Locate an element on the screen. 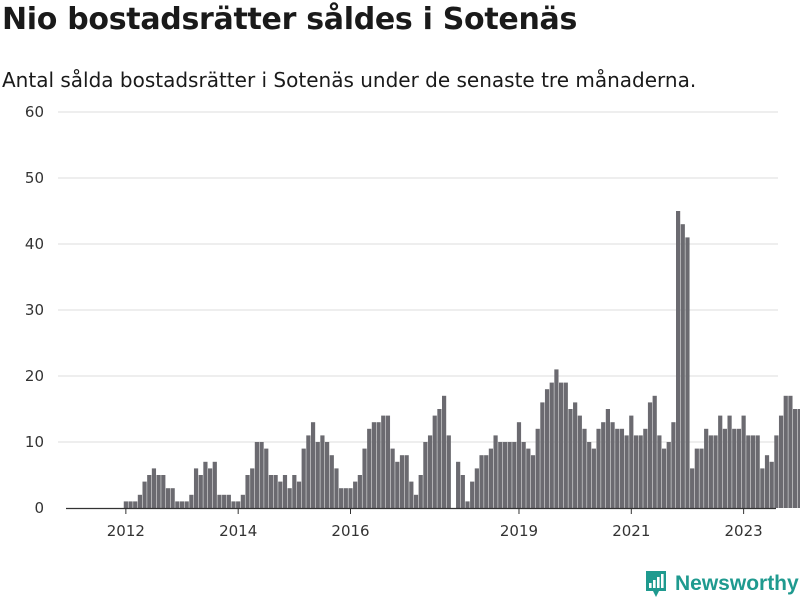 The width and height of the screenshot is (800, 600). newsworthy-logo-icon is located at coordinates (656, 584).